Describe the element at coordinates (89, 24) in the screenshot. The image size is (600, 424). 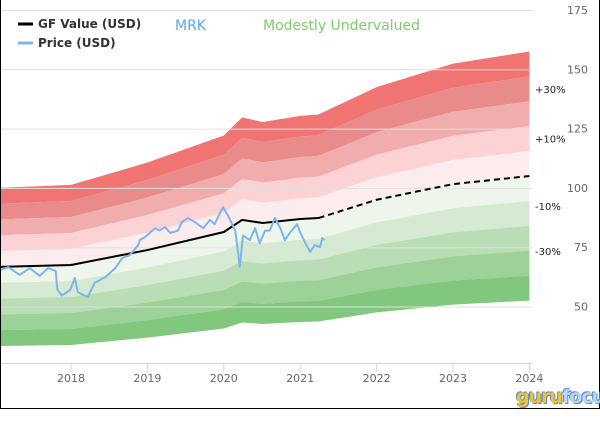
I see `legend-gf-value: GF Value (USD)` at that location.